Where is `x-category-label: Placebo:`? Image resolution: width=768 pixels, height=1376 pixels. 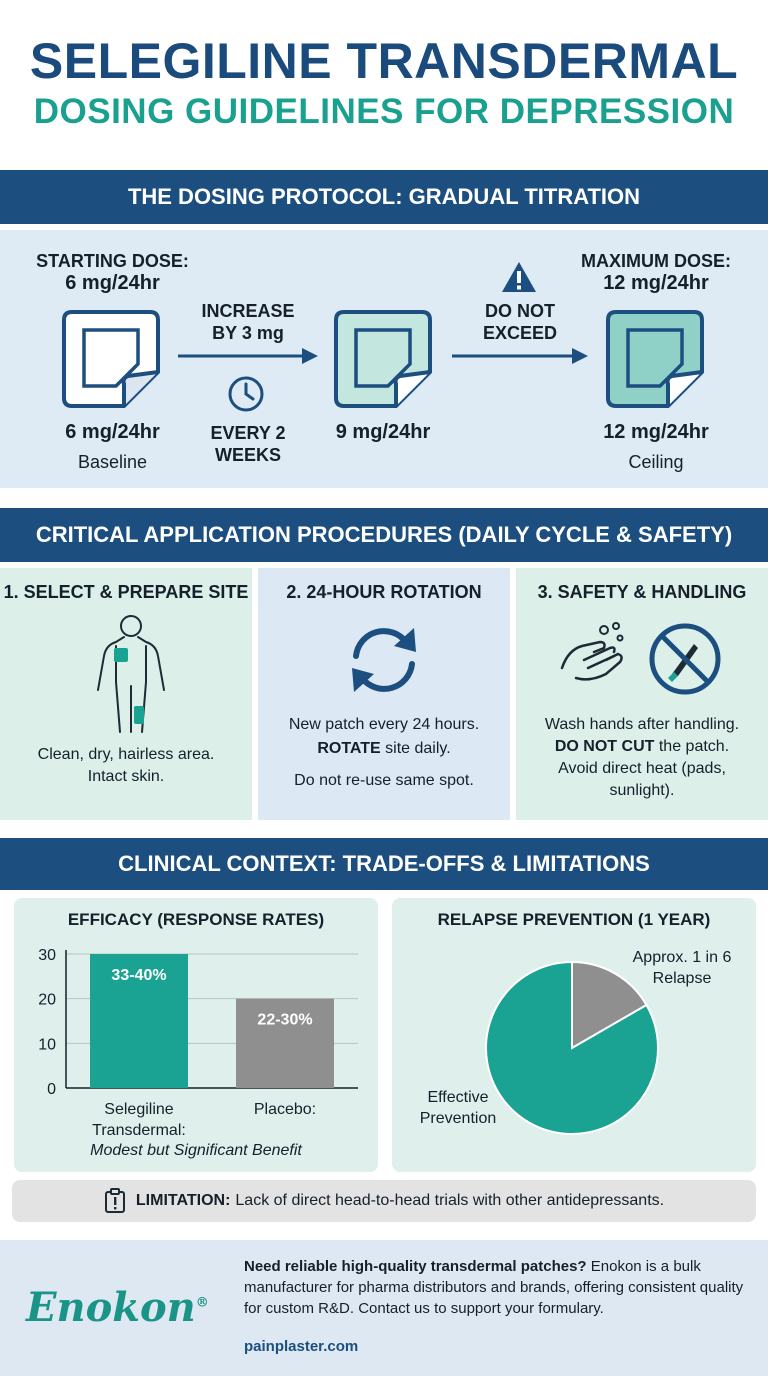
x-category-label: Placebo: is located at coordinates (285, 1109).